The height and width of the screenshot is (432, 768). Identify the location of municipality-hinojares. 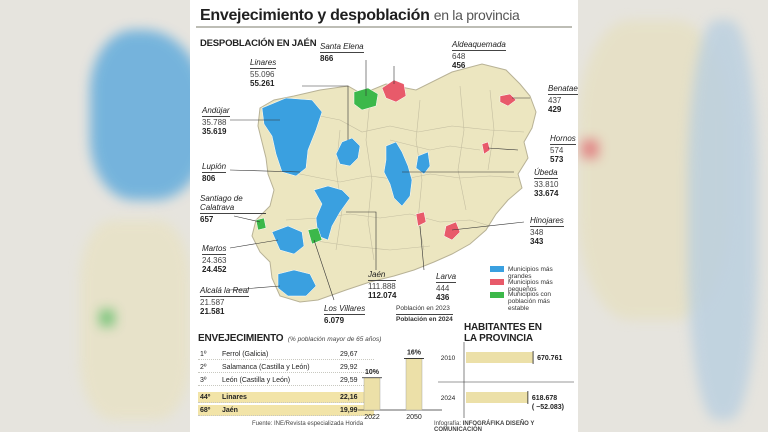
(452, 231).